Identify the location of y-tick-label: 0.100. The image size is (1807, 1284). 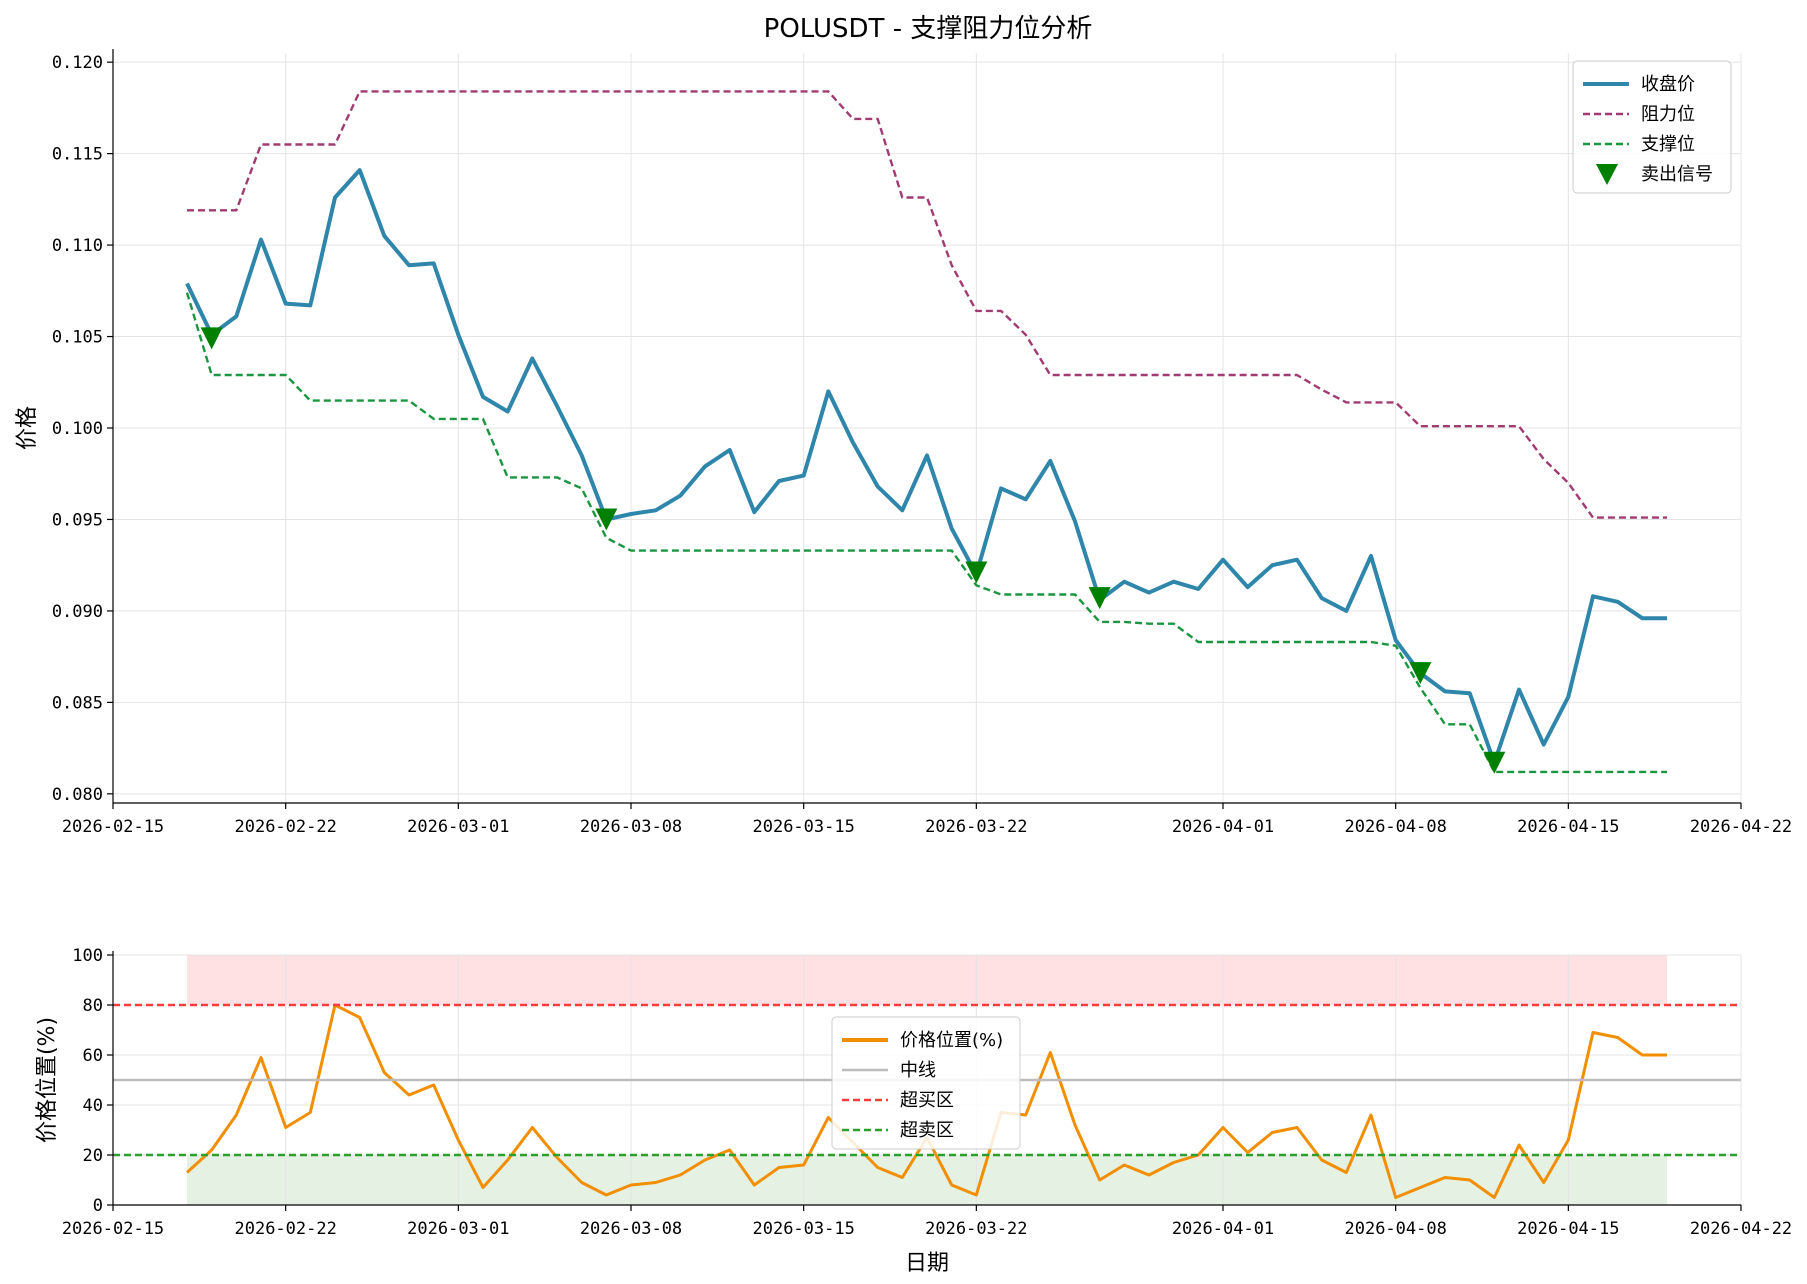
(77, 429).